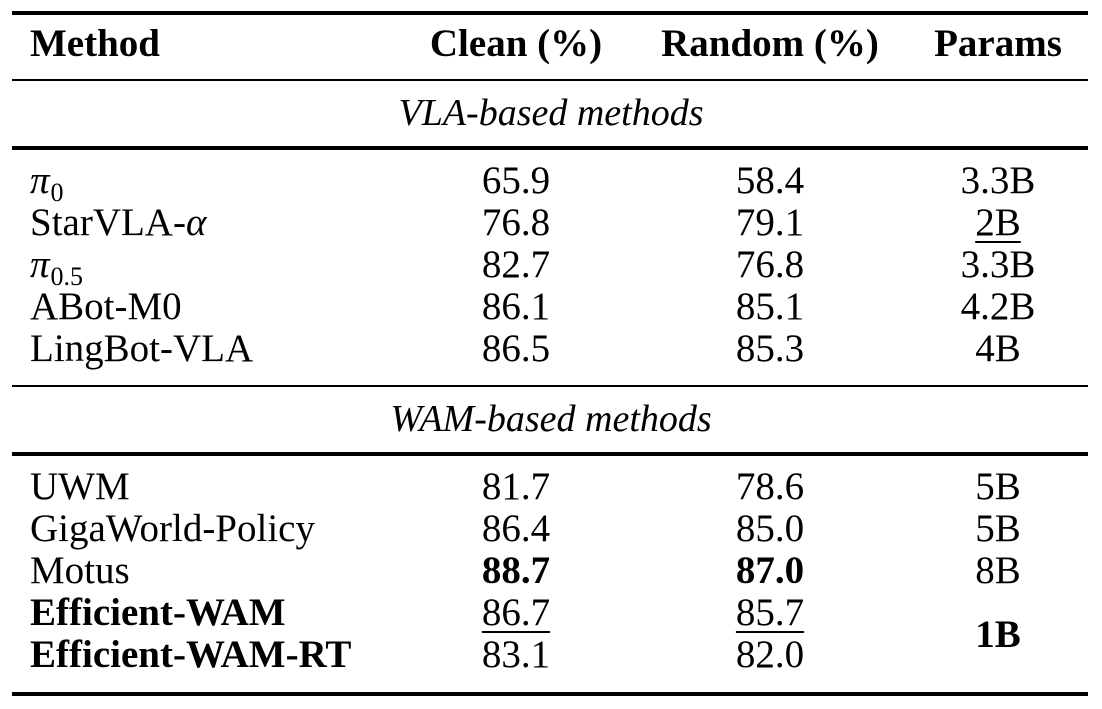 Image resolution: width=1102 pixels, height=709 pixels. I want to click on params-cell: 4B, so click(998, 348).